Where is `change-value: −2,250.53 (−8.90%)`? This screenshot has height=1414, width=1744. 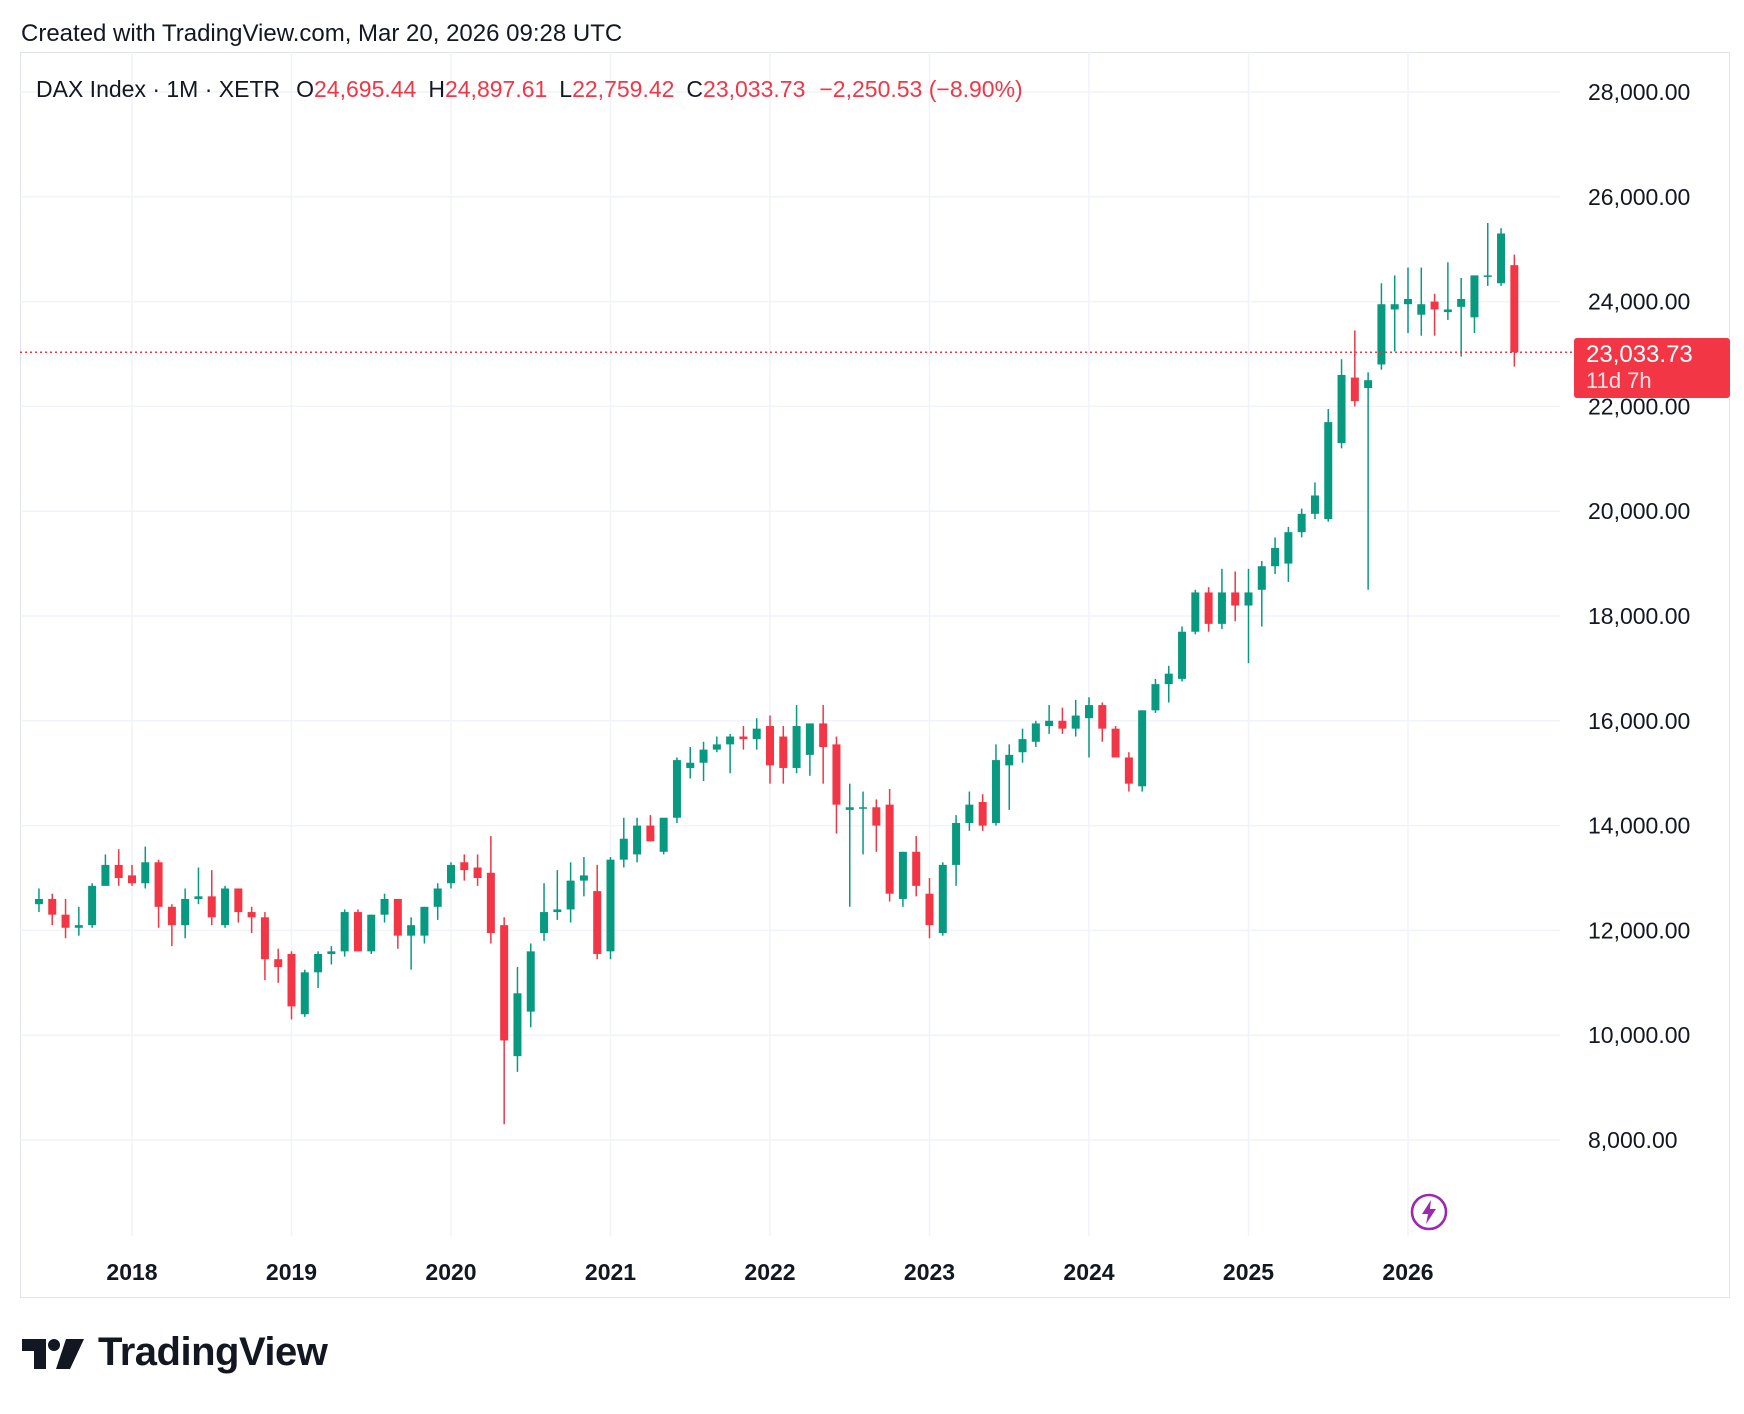 change-value: −2,250.53 (−8.90%) is located at coordinates (921, 89).